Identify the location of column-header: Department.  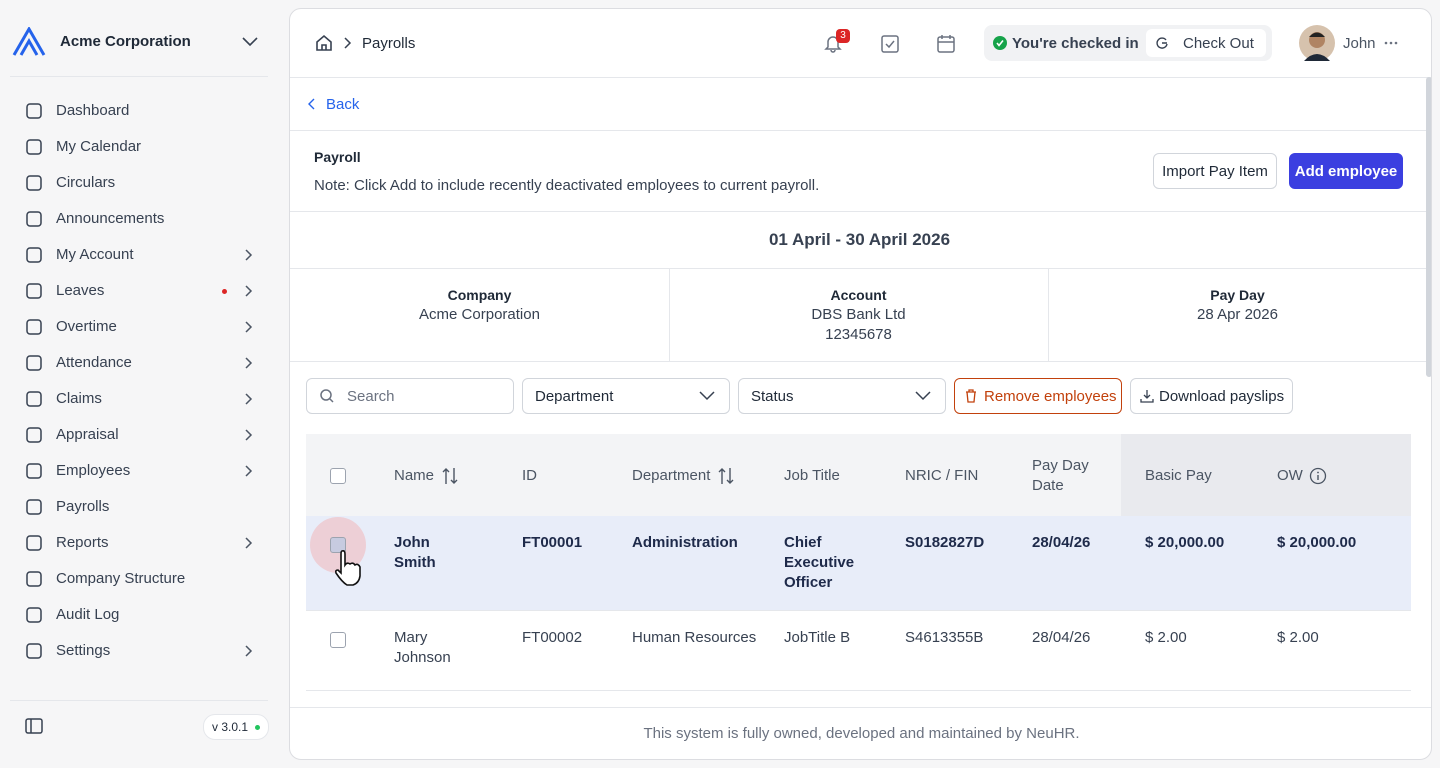
(702, 476).